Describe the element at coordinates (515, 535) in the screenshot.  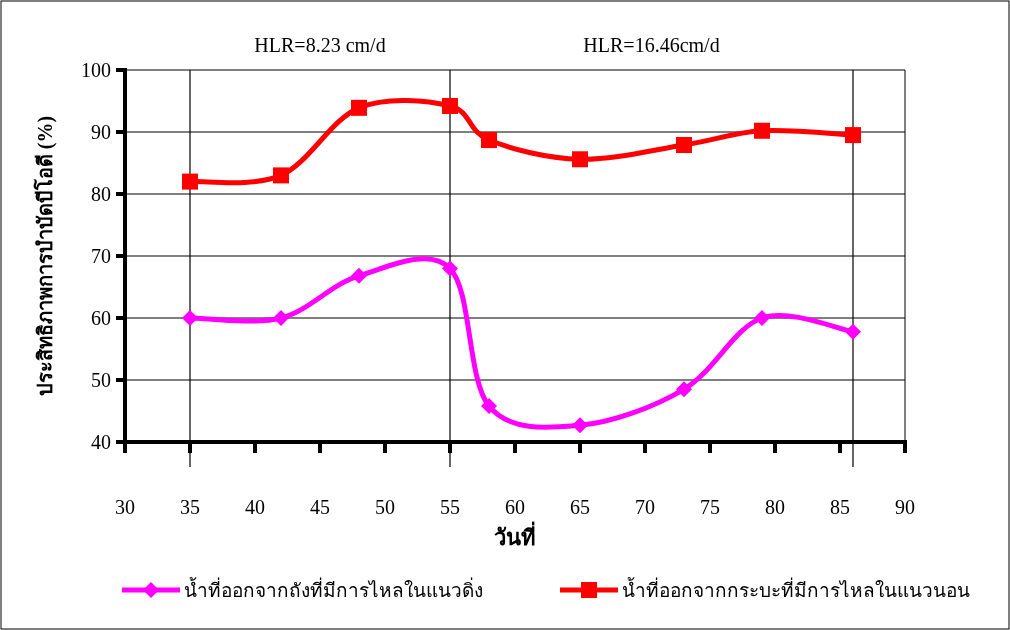
I see `x-axis-title: วันที่` at that location.